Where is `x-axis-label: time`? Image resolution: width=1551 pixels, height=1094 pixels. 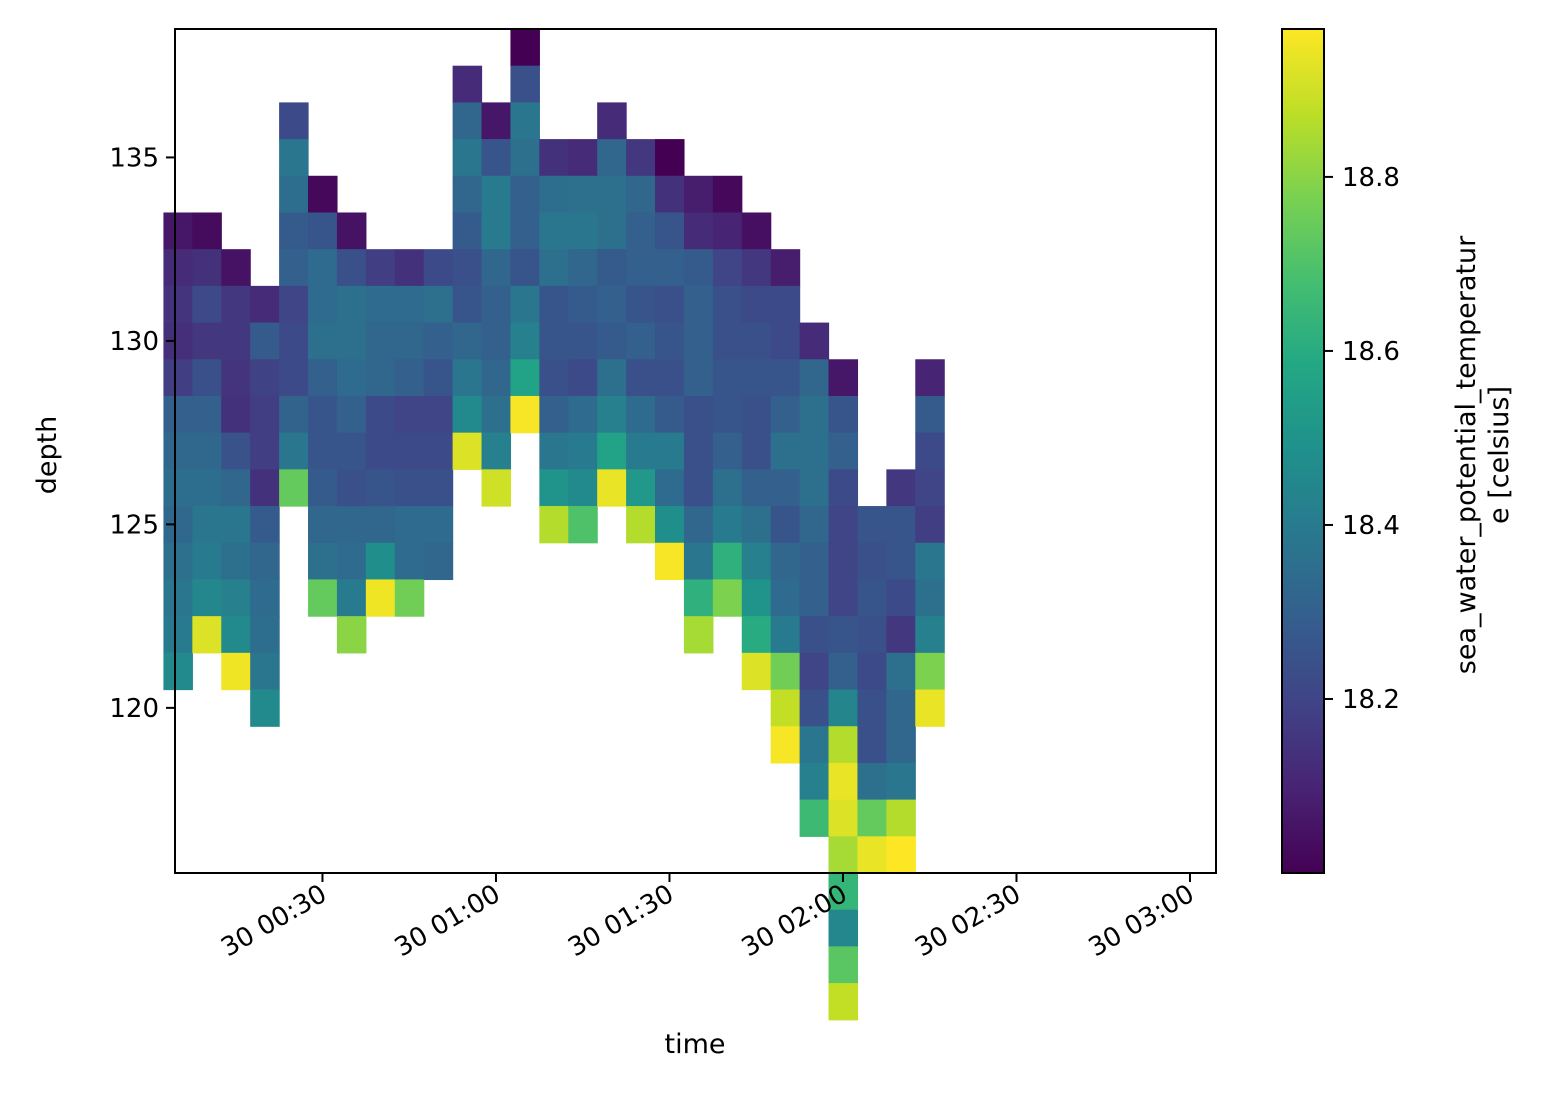 x-axis-label: time is located at coordinates (694, 1044).